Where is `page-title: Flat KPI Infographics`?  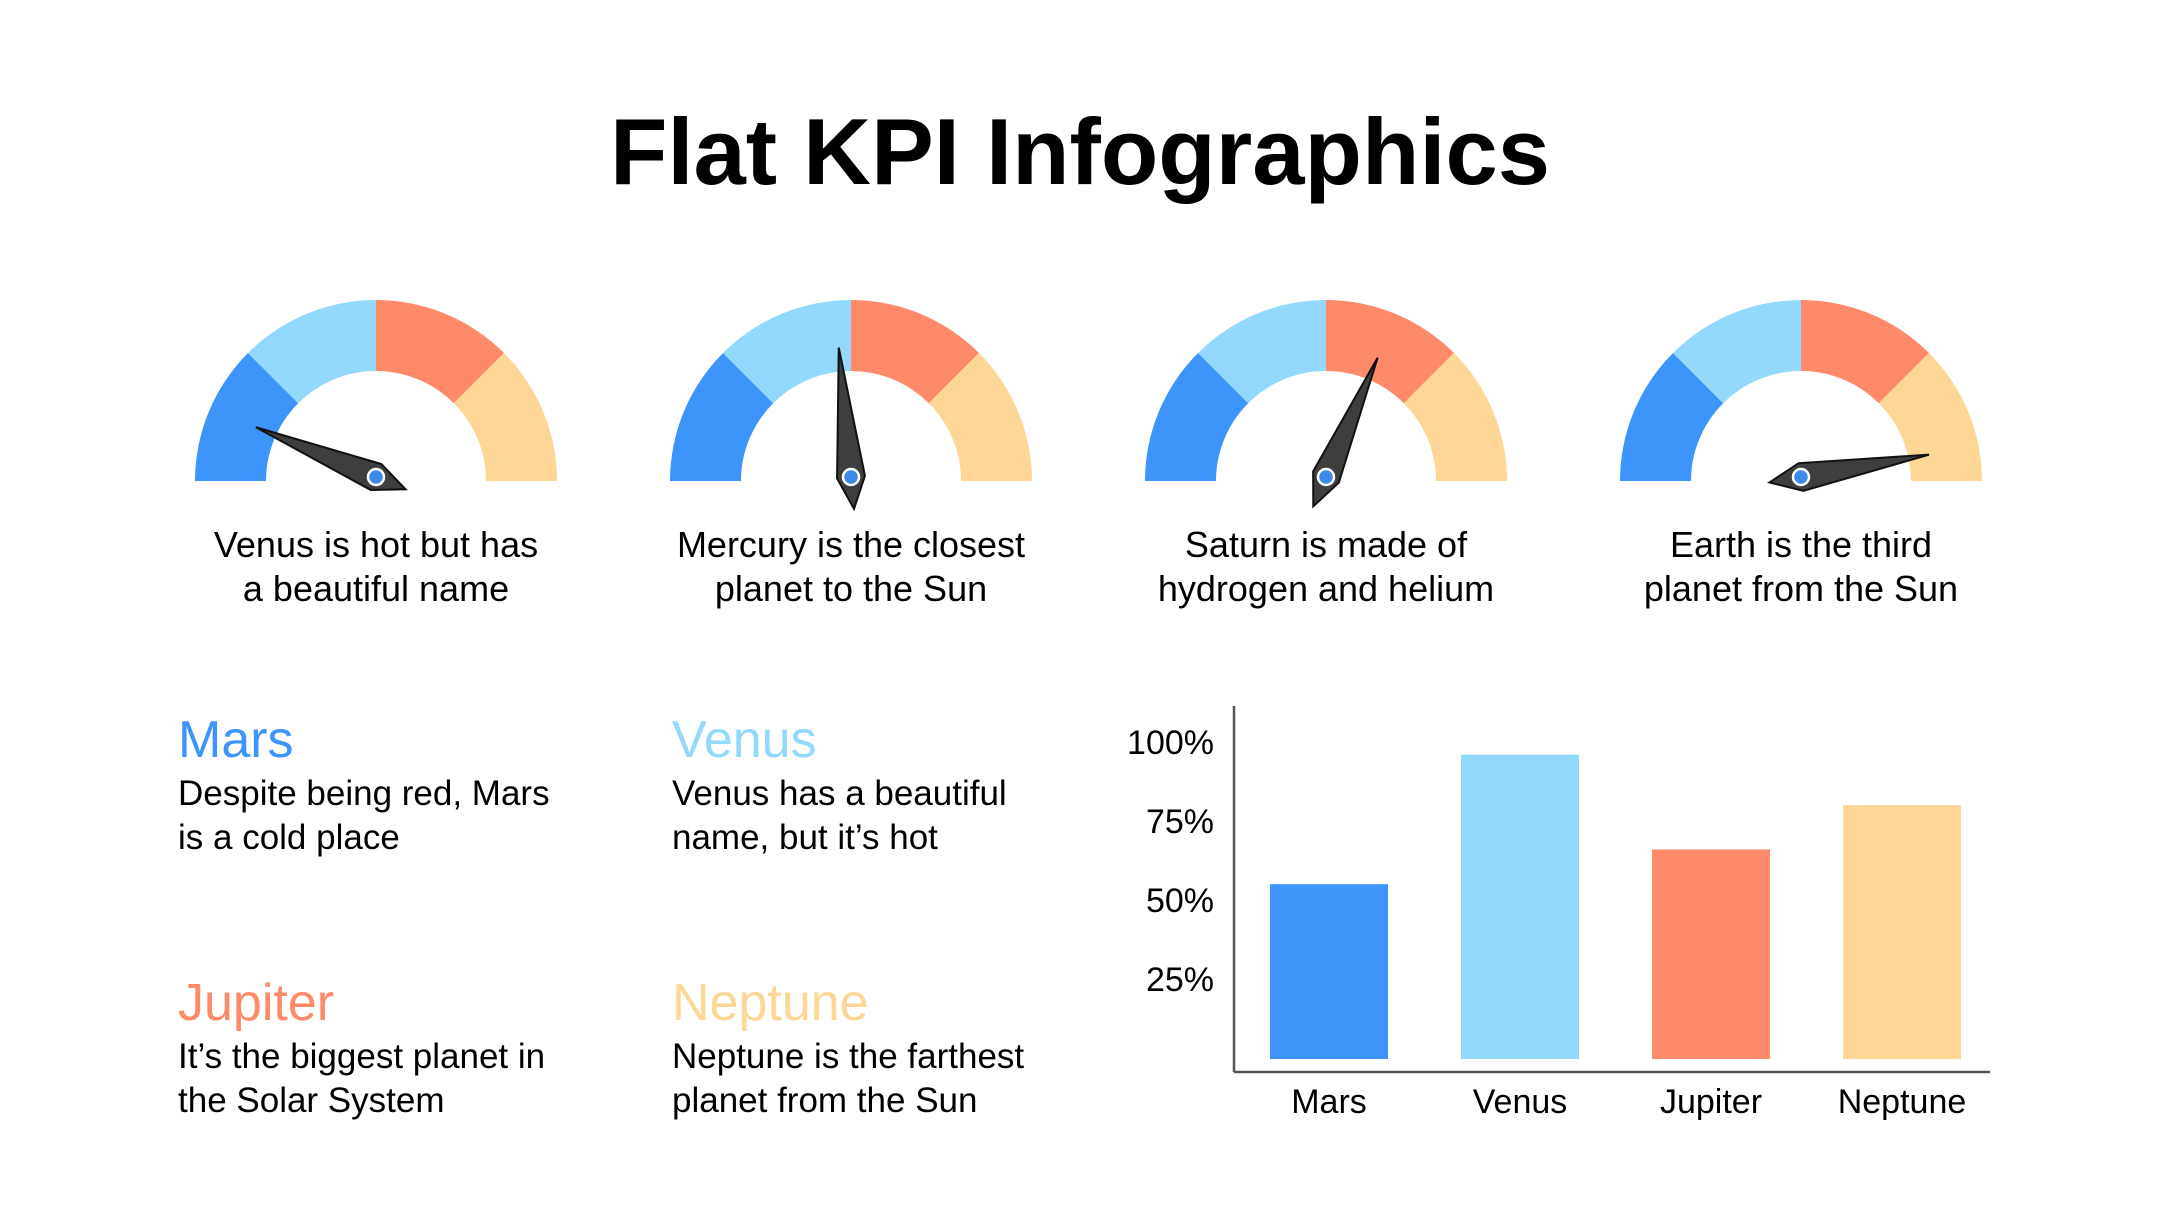 page-title: Flat KPI Infographics is located at coordinates (1080, 151).